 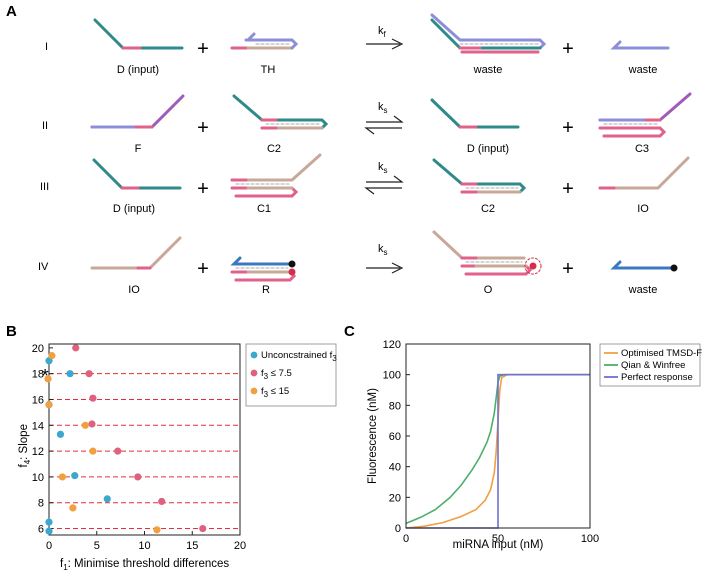 What do you see at coordinates (43, 267) in the screenshot?
I see `row-4-roman: IV` at bounding box center [43, 267].